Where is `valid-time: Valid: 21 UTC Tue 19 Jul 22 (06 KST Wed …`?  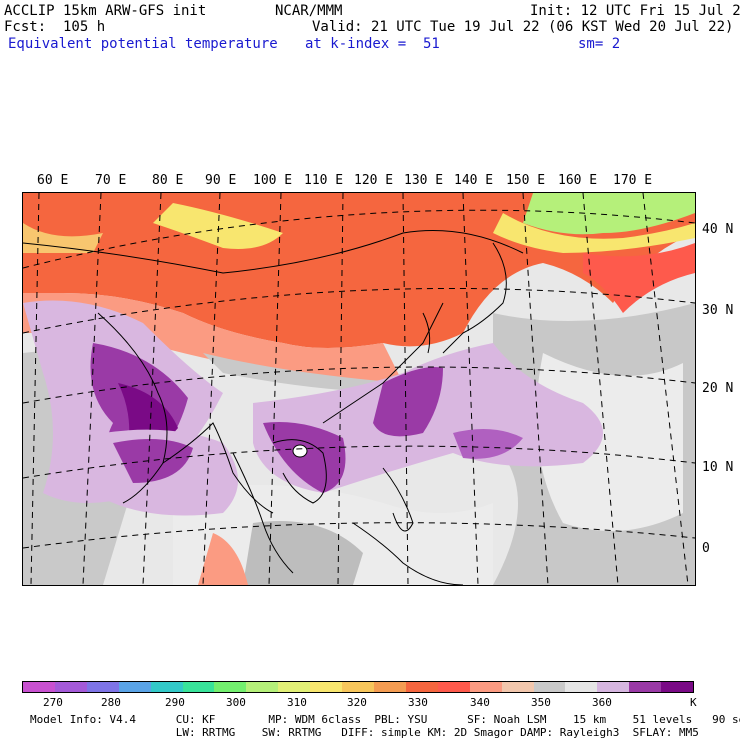 valid-time: Valid: 21 UTC Tue 19 Jul 22 (06 KST Wed … is located at coordinates (523, 27).